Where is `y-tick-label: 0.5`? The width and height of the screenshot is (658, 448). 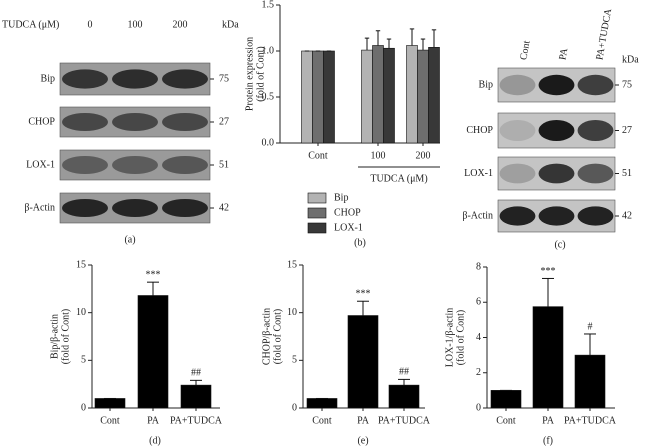 y-tick-label: 0.5 is located at coordinates (268, 96).